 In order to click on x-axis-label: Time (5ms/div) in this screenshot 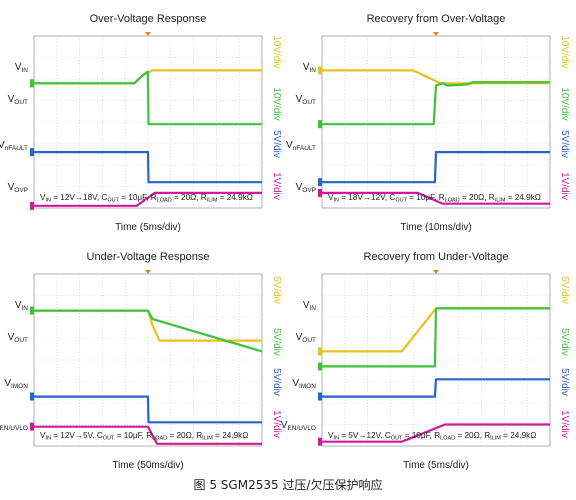, I will do `click(148, 227)`.